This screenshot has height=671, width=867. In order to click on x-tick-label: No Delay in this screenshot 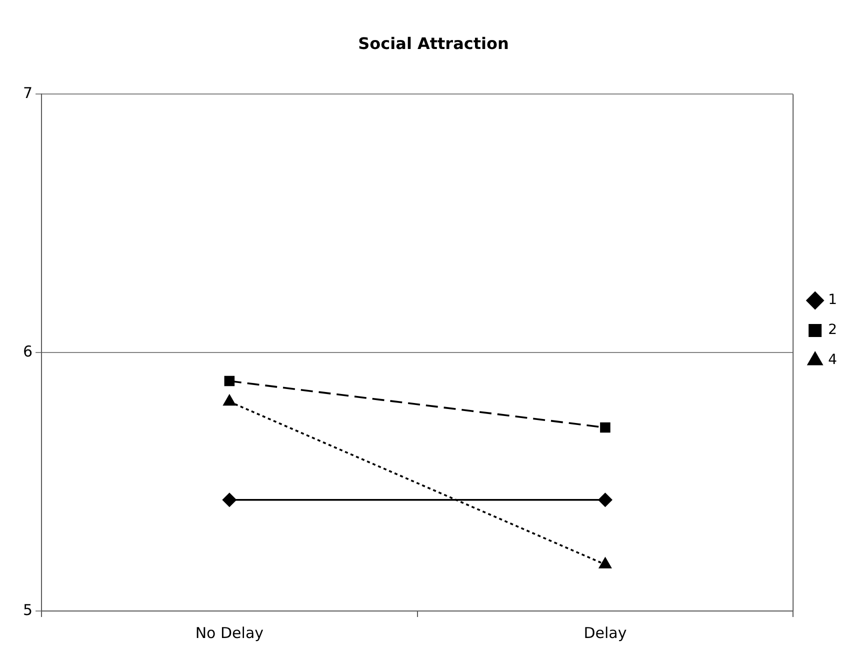, I will do `click(229, 633)`.